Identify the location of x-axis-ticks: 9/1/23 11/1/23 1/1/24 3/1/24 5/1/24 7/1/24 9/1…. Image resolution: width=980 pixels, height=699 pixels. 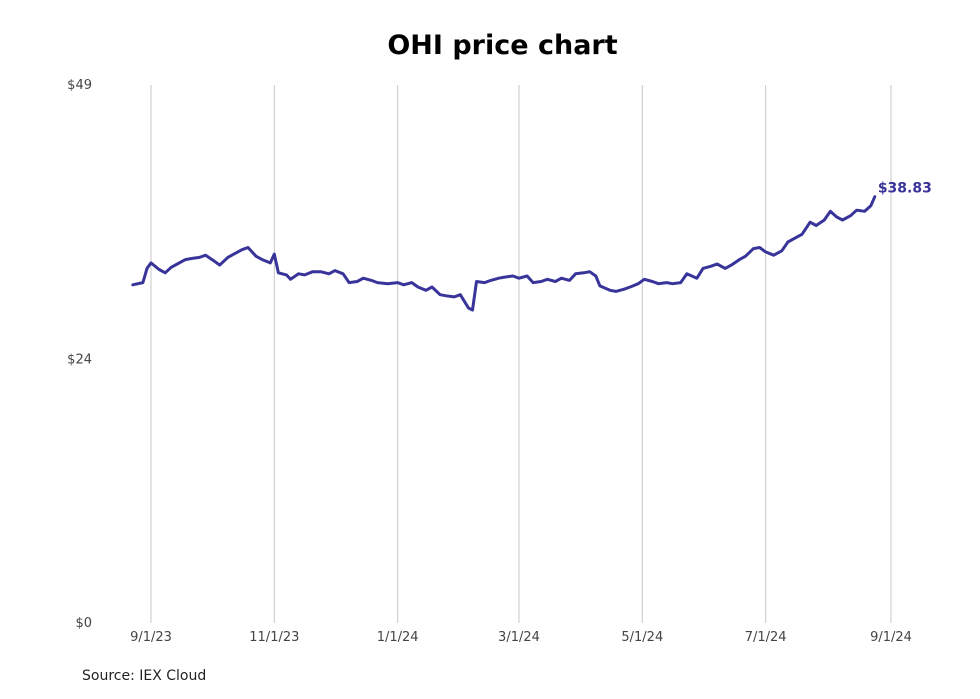
(521, 637).